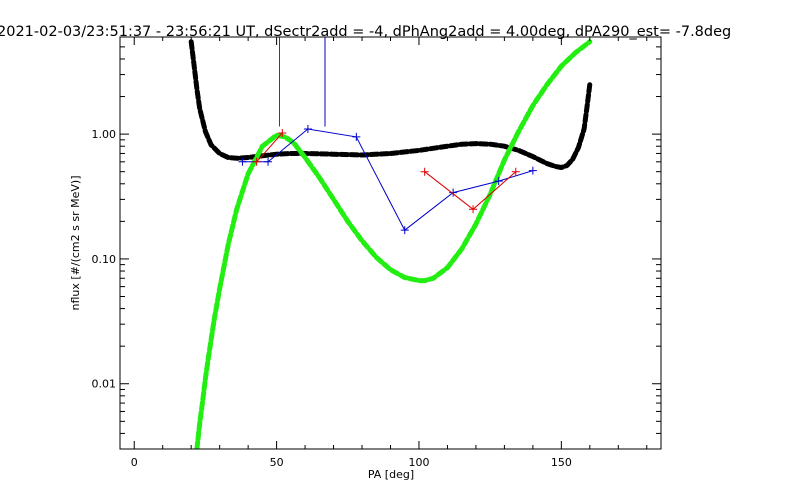 The height and width of the screenshot is (500, 800). What do you see at coordinates (418, 462) in the screenshot?
I see `x-tick-label: 100` at bounding box center [418, 462].